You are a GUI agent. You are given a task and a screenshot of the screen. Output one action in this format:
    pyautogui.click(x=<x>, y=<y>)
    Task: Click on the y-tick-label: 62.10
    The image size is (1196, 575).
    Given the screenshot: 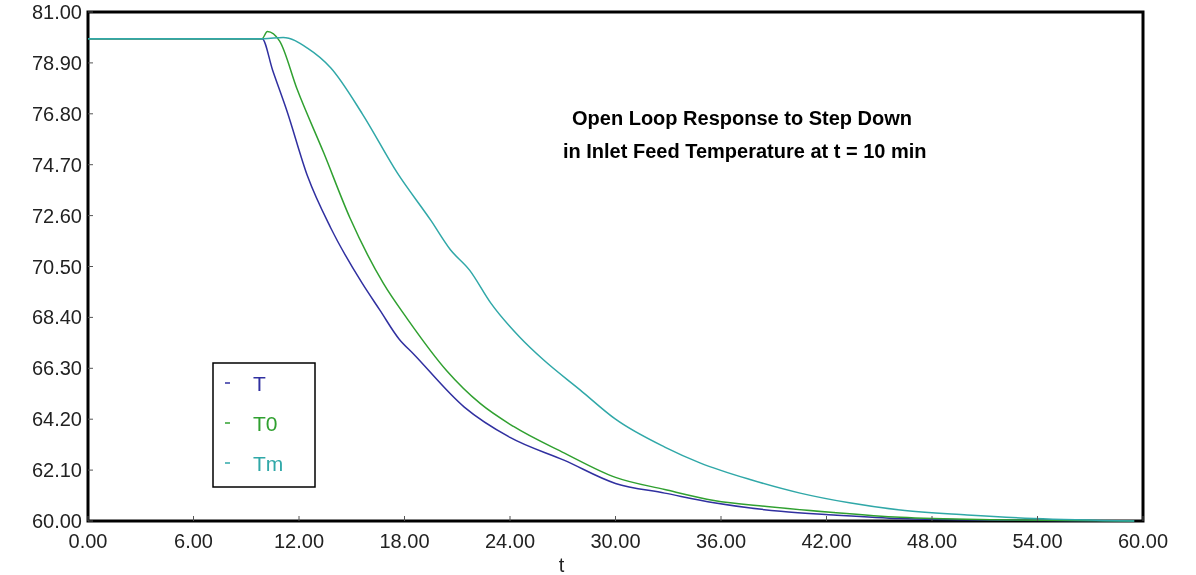 What is the action you would take?
    pyautogui.click(x=56, y=470)
    